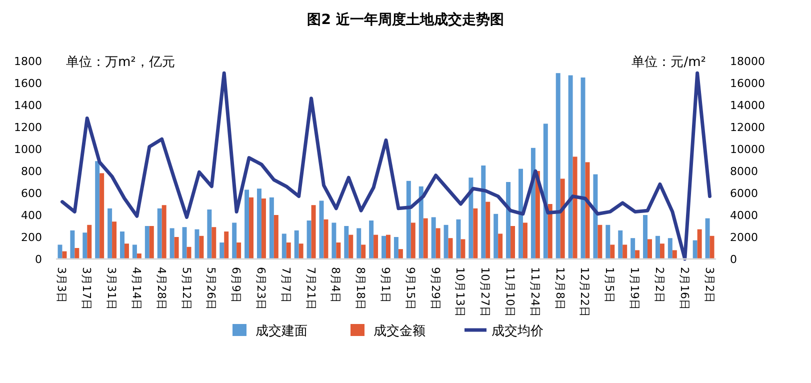  Describe the element at coordinates (38, 259) in the screenshot. I see `y-tick-label: 0` at that location.